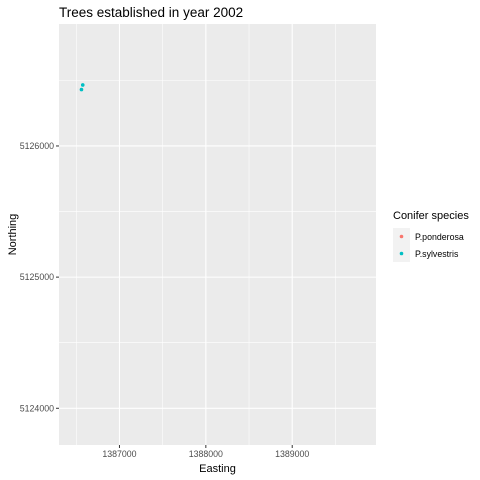 The width and height of the screenshot is (480, 480). Describe the element at coordinates (13, 235) in the screenshot. I see `y-axis-label: Northing` at that location.